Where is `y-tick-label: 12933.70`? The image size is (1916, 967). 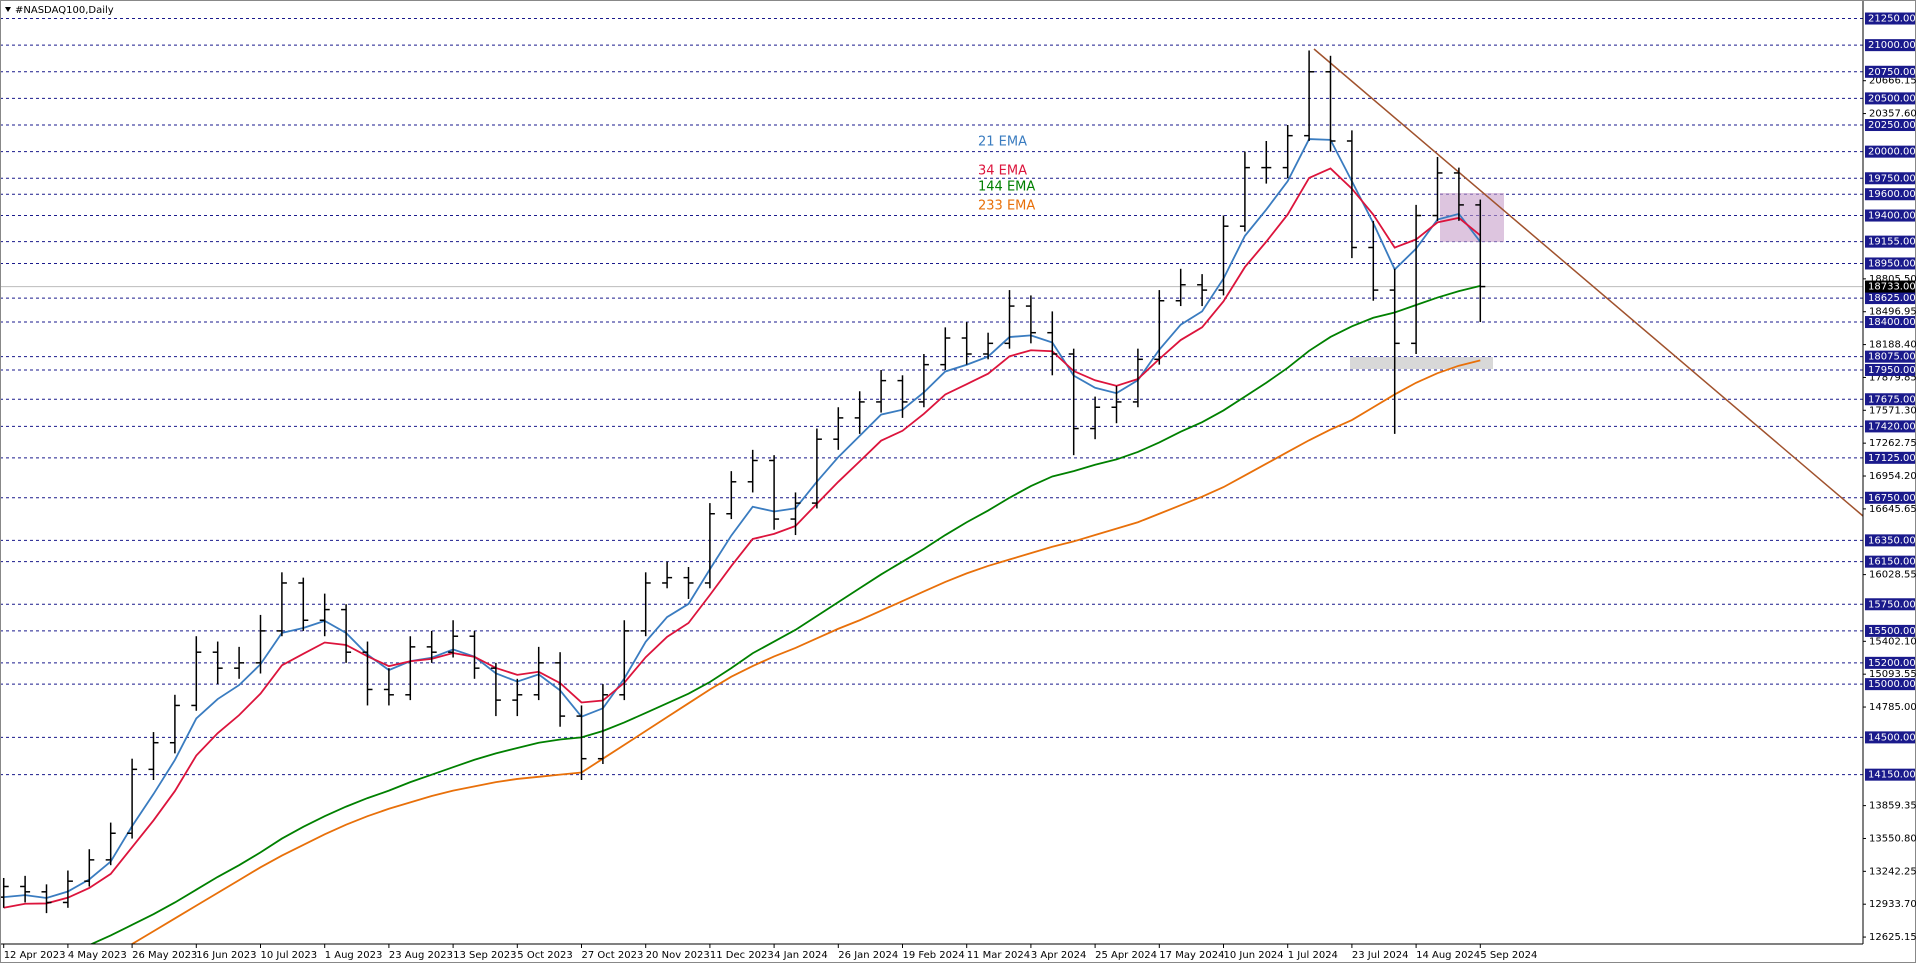 y-tick-label: 12933.70 is located at coordinates (1892, 904).